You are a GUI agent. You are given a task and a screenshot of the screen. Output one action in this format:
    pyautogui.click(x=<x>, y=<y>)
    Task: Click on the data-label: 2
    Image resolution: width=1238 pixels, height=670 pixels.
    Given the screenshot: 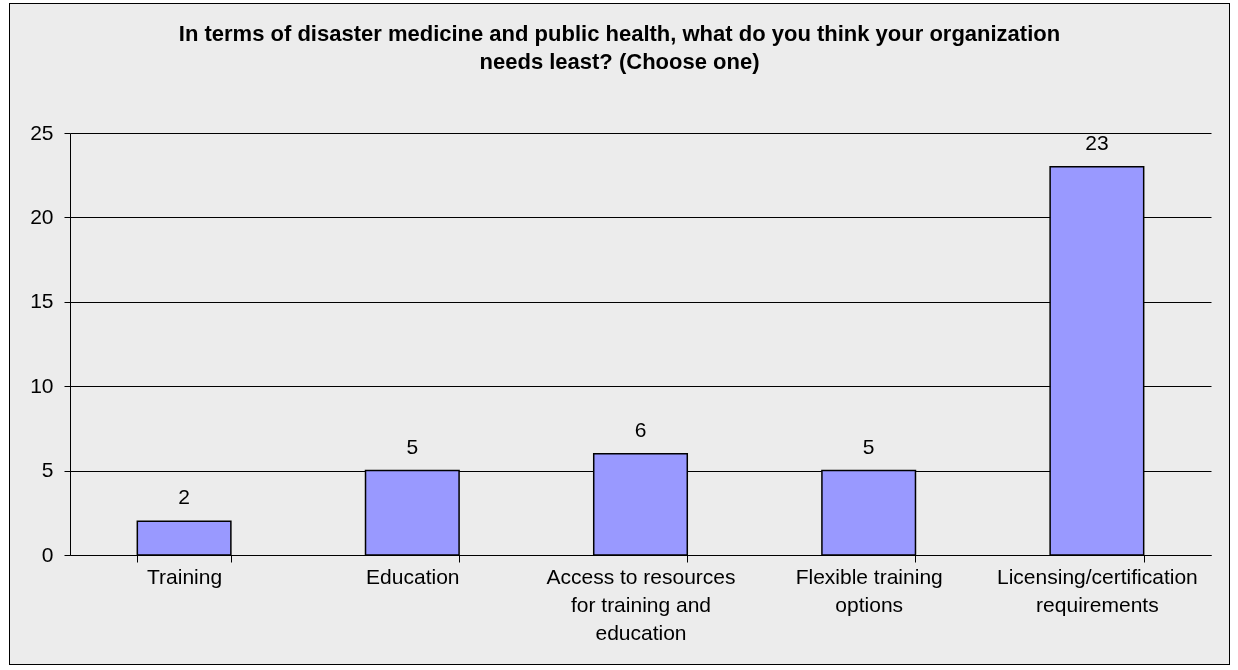 What is the action you would take?
    pyautogui.click(x=184, y=497)
    